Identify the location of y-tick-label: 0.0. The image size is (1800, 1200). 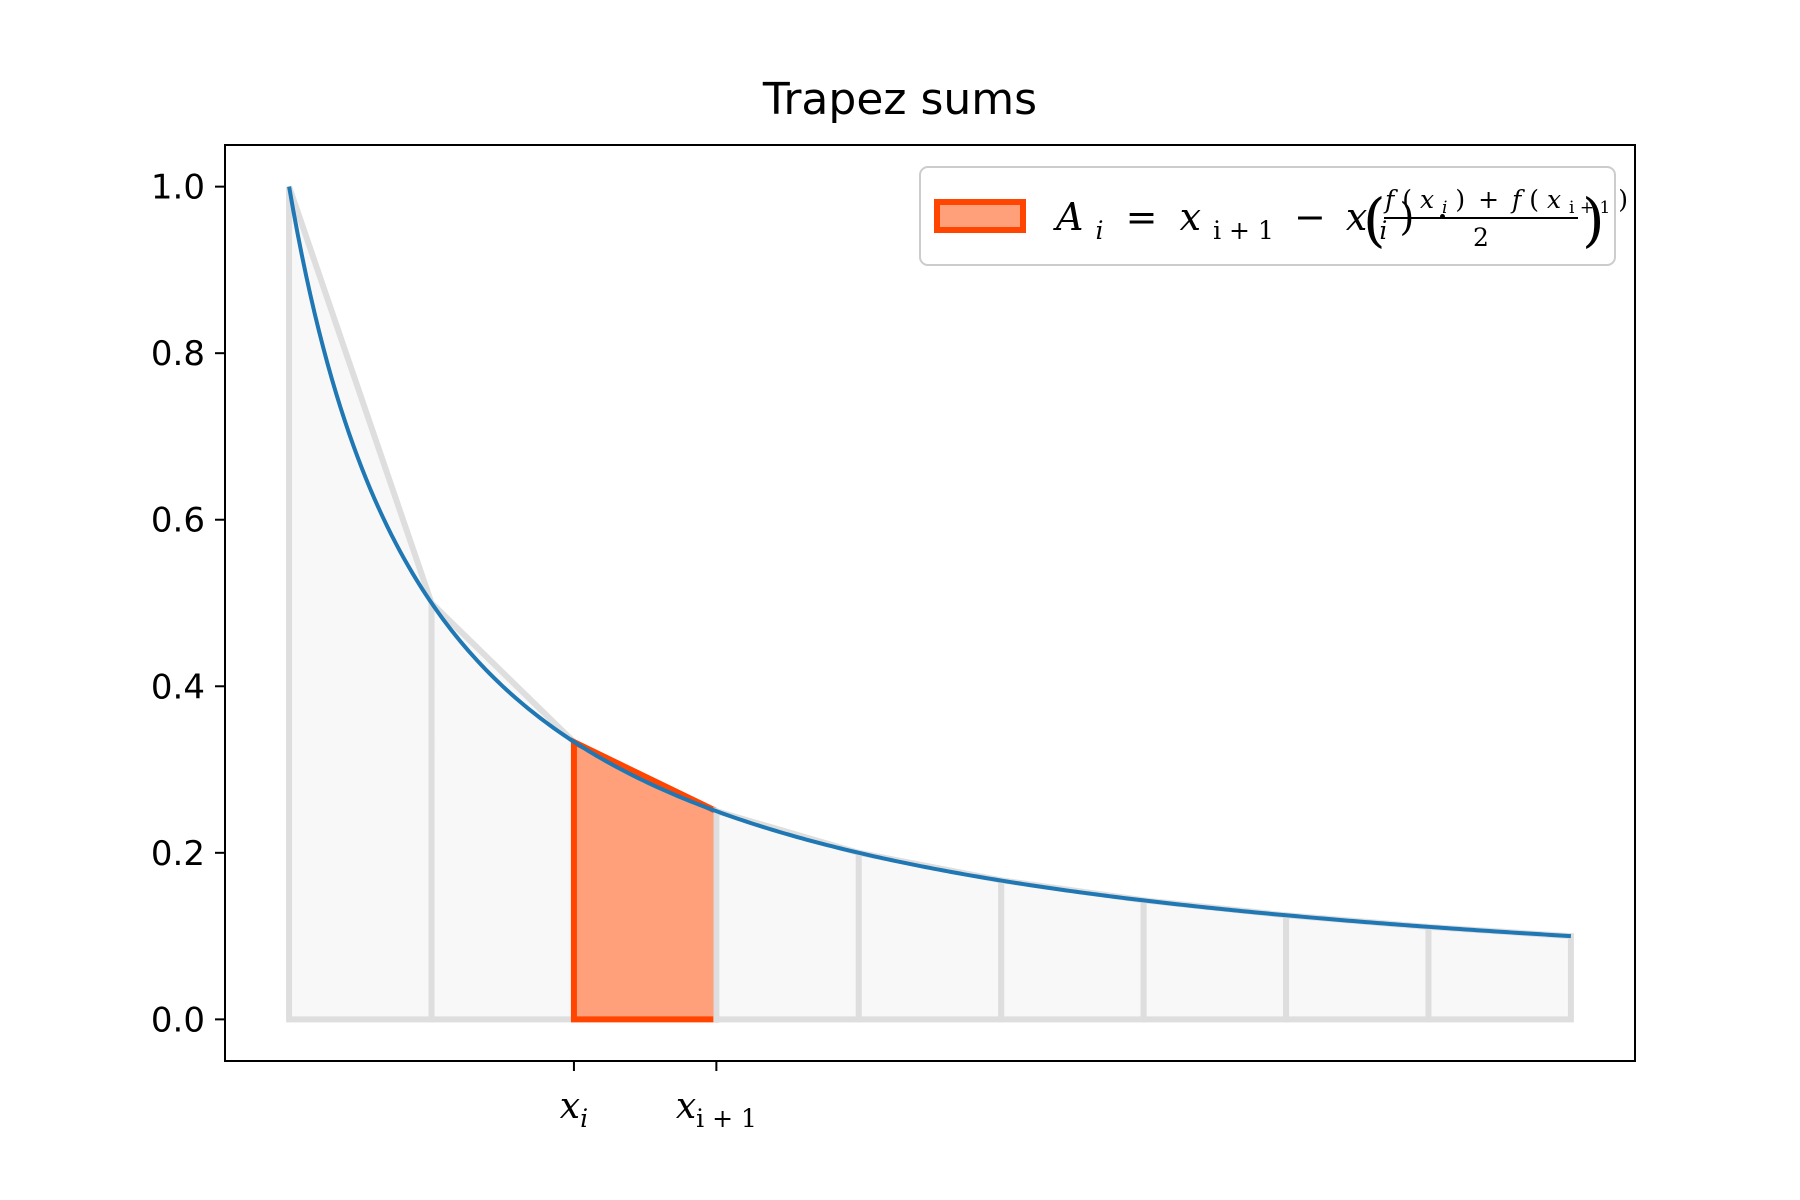
(178, 1020).